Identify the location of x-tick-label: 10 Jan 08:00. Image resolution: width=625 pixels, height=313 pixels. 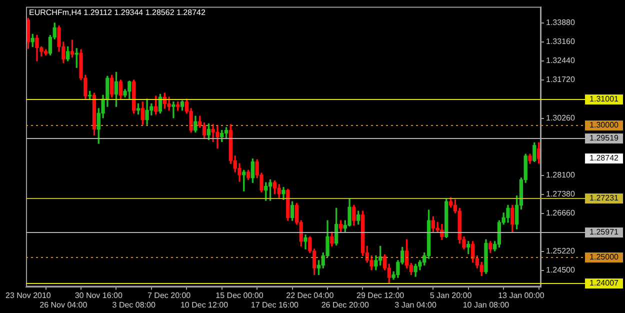
(486, 305).